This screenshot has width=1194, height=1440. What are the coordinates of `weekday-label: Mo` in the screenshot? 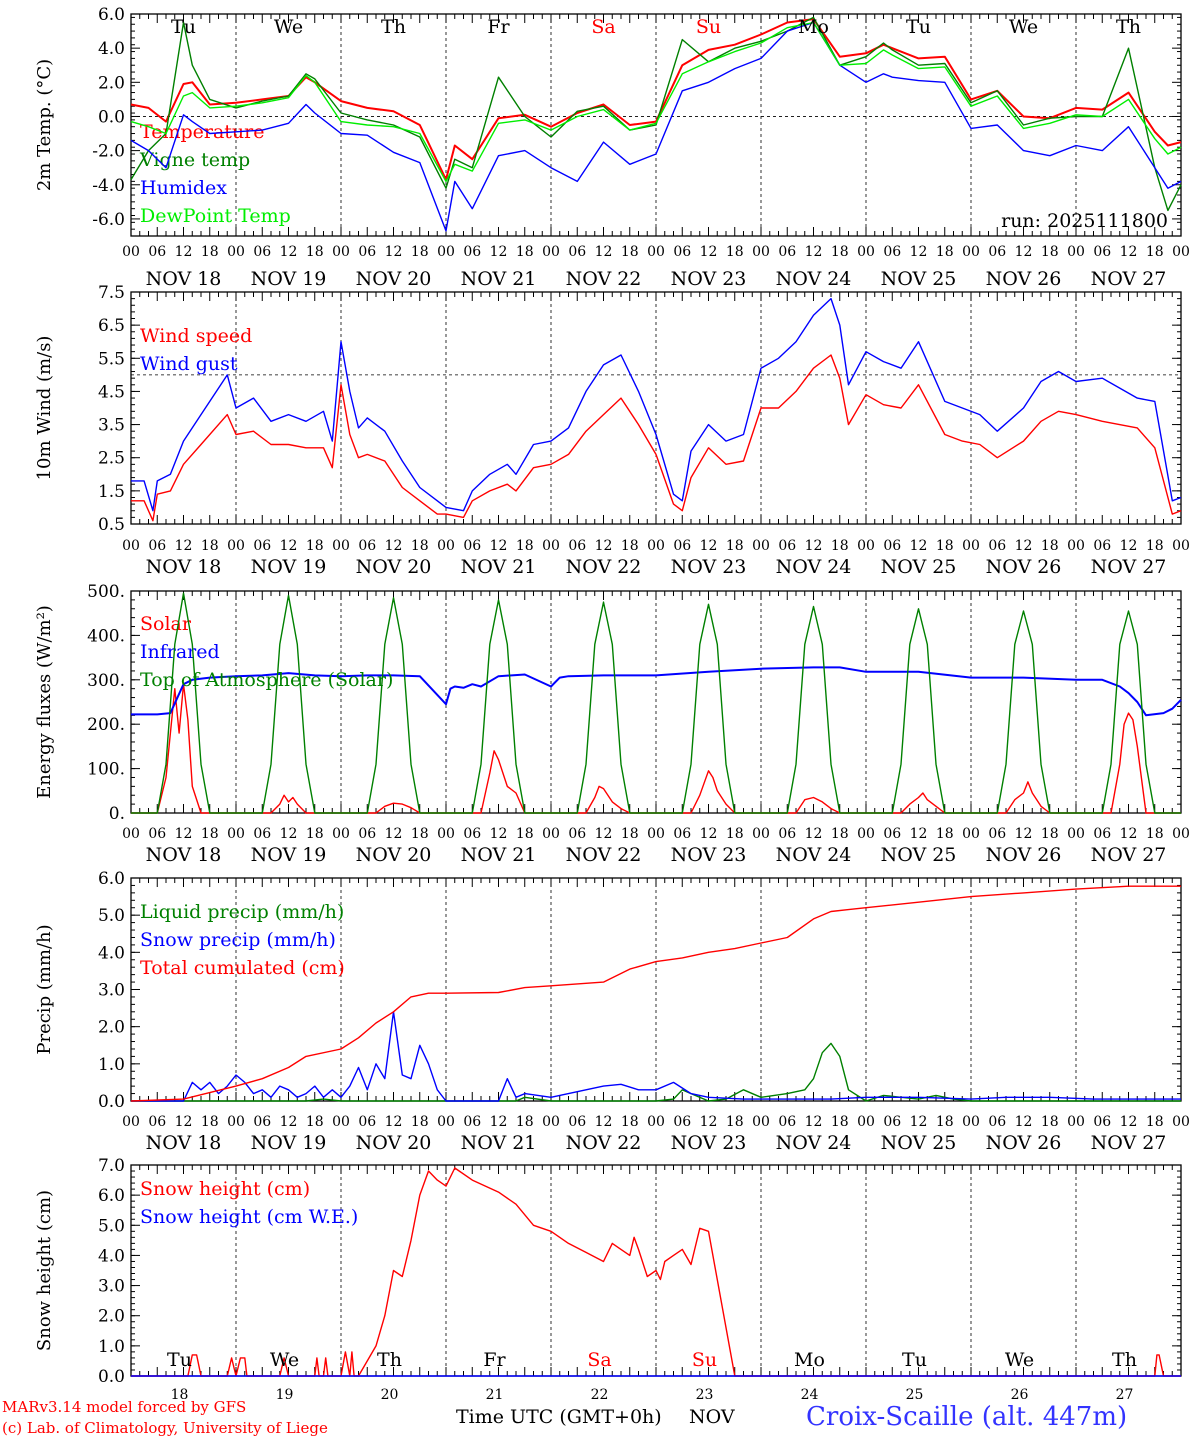 It's located at (813, 27).